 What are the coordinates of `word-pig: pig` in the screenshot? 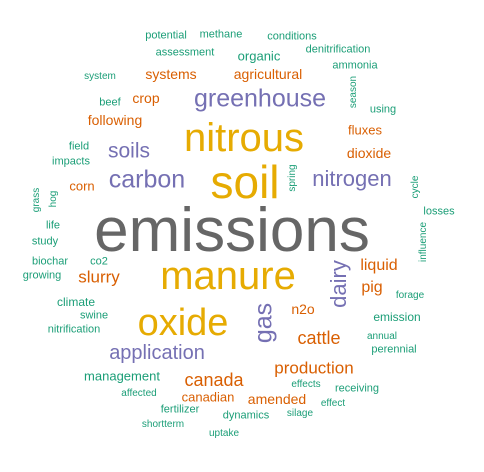 It's located at (372, 287).